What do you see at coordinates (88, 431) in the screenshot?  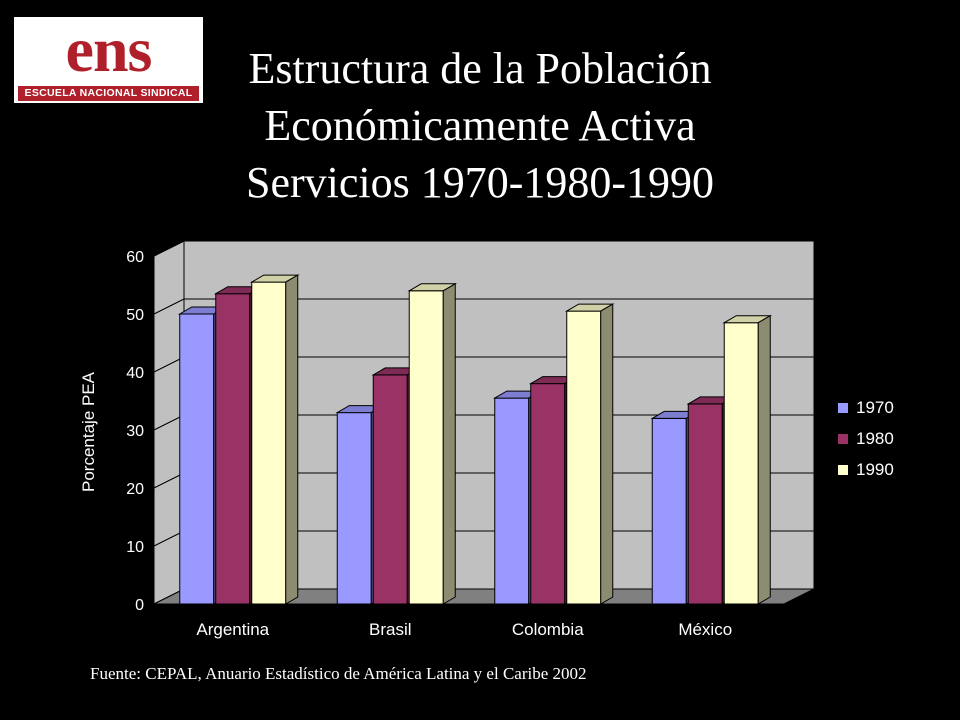 I see `y-axis-label: Porcentaje PEA` at bounding box center [88, 431].